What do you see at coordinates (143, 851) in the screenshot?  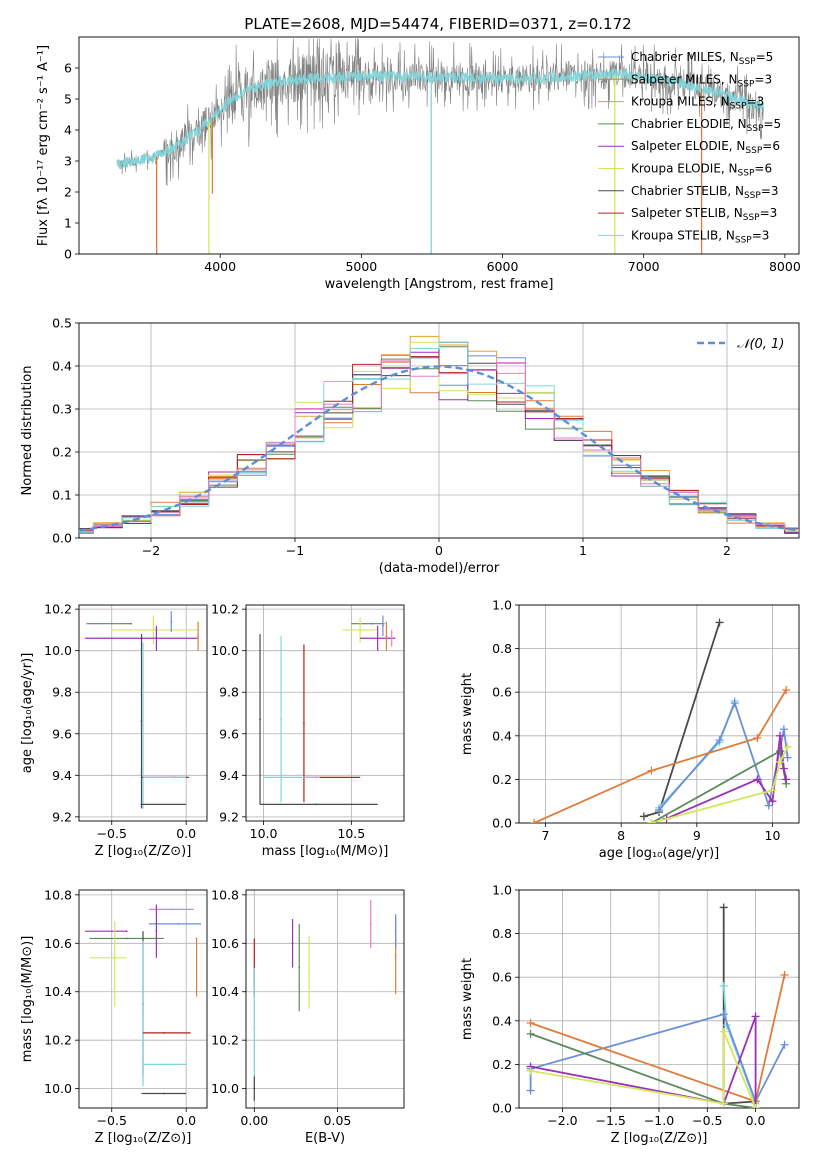 I see `x-axis-label: Z [log₁₀(Z/Z⊙)]` at bounding box center [143, 851].